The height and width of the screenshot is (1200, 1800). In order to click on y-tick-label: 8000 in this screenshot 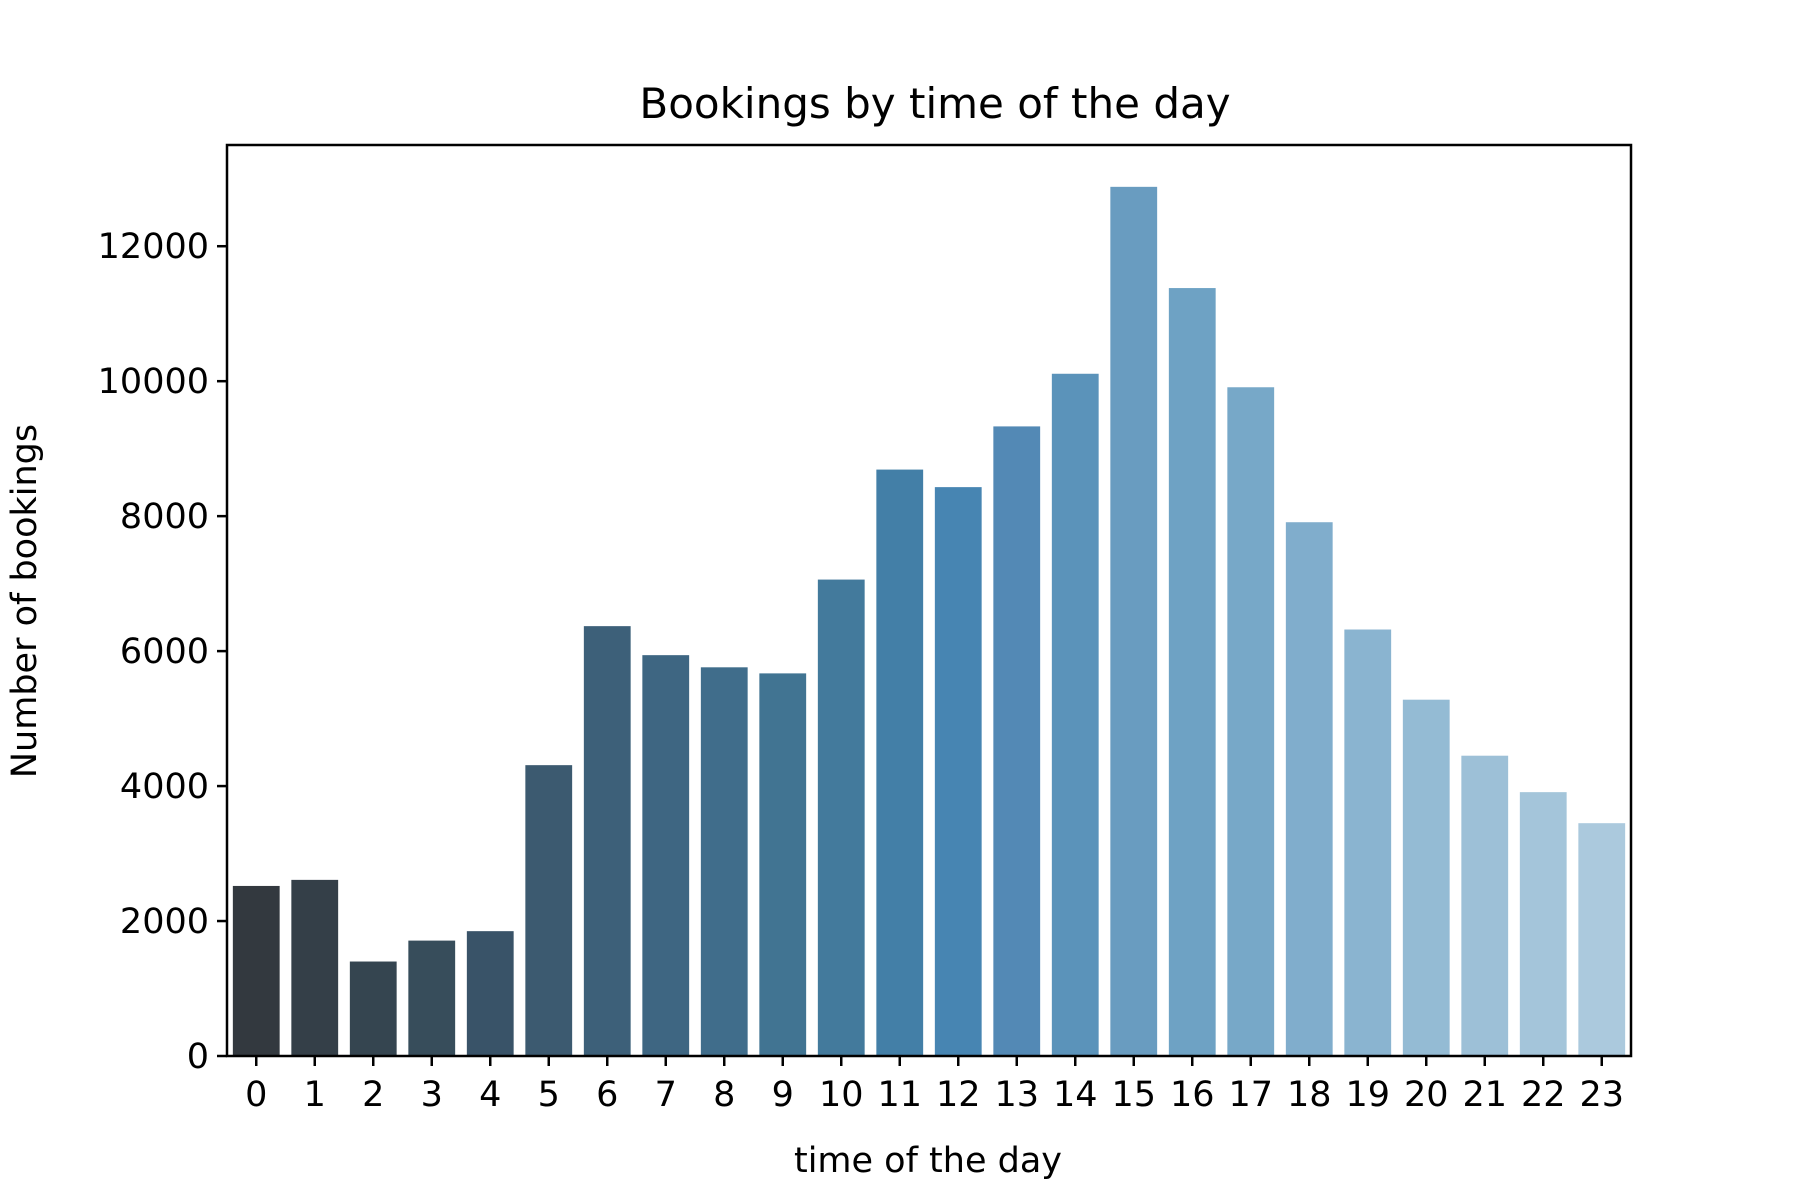, I will do `click(164, 517)`.